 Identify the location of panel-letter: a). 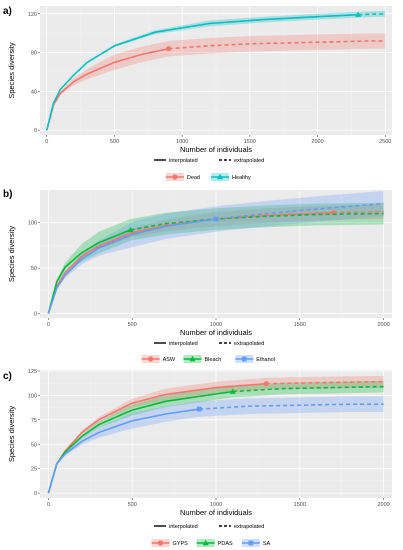
(7, 11).